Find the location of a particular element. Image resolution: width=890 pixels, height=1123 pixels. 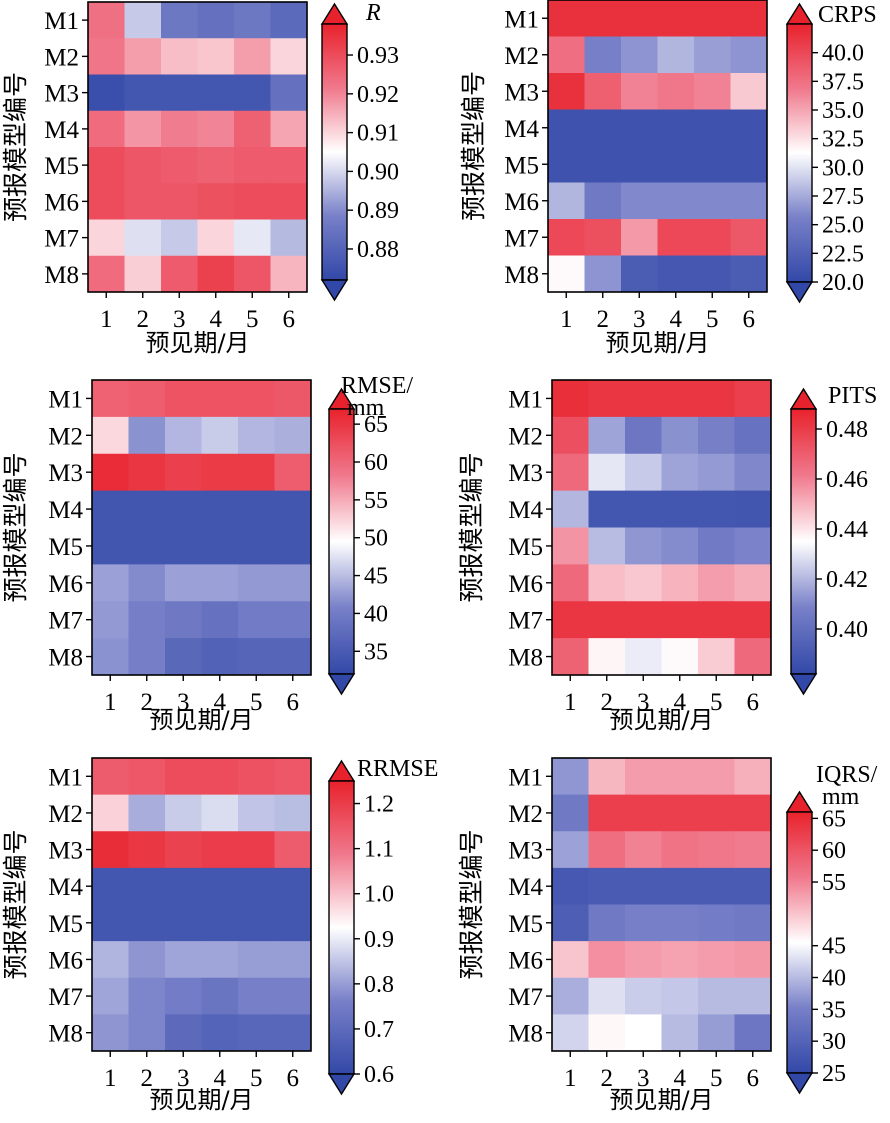

colorbar-label: PITS is located at coordinates (852, 396).